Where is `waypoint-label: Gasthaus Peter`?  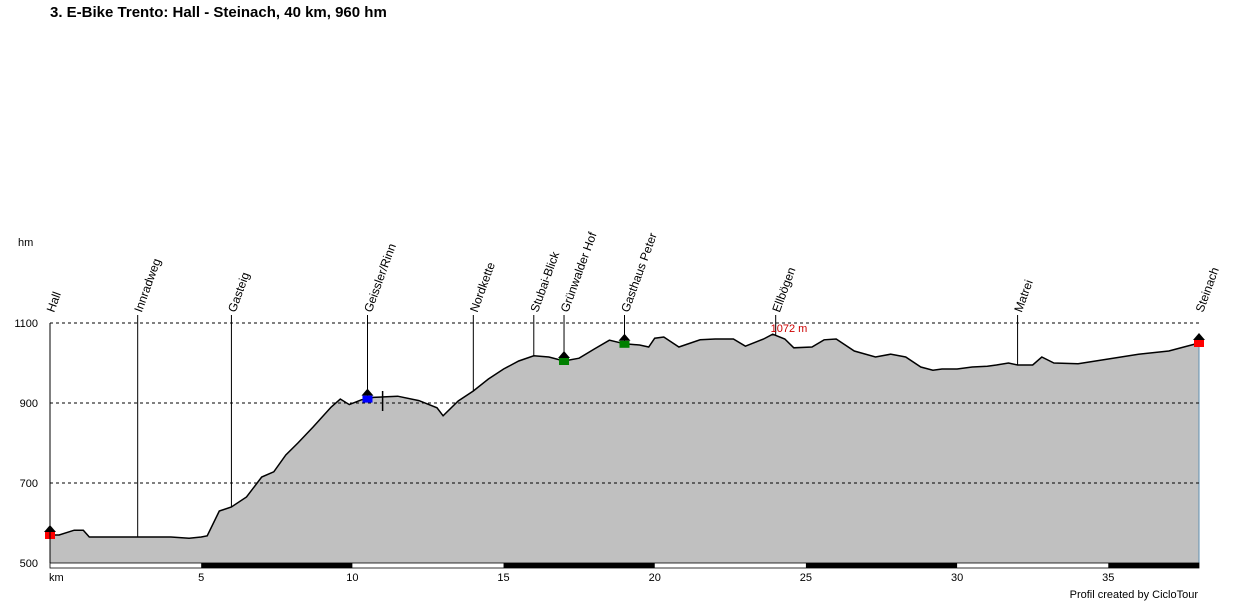
waypoint-label: Gasthaus Peter is located at coordinates (639, 272).